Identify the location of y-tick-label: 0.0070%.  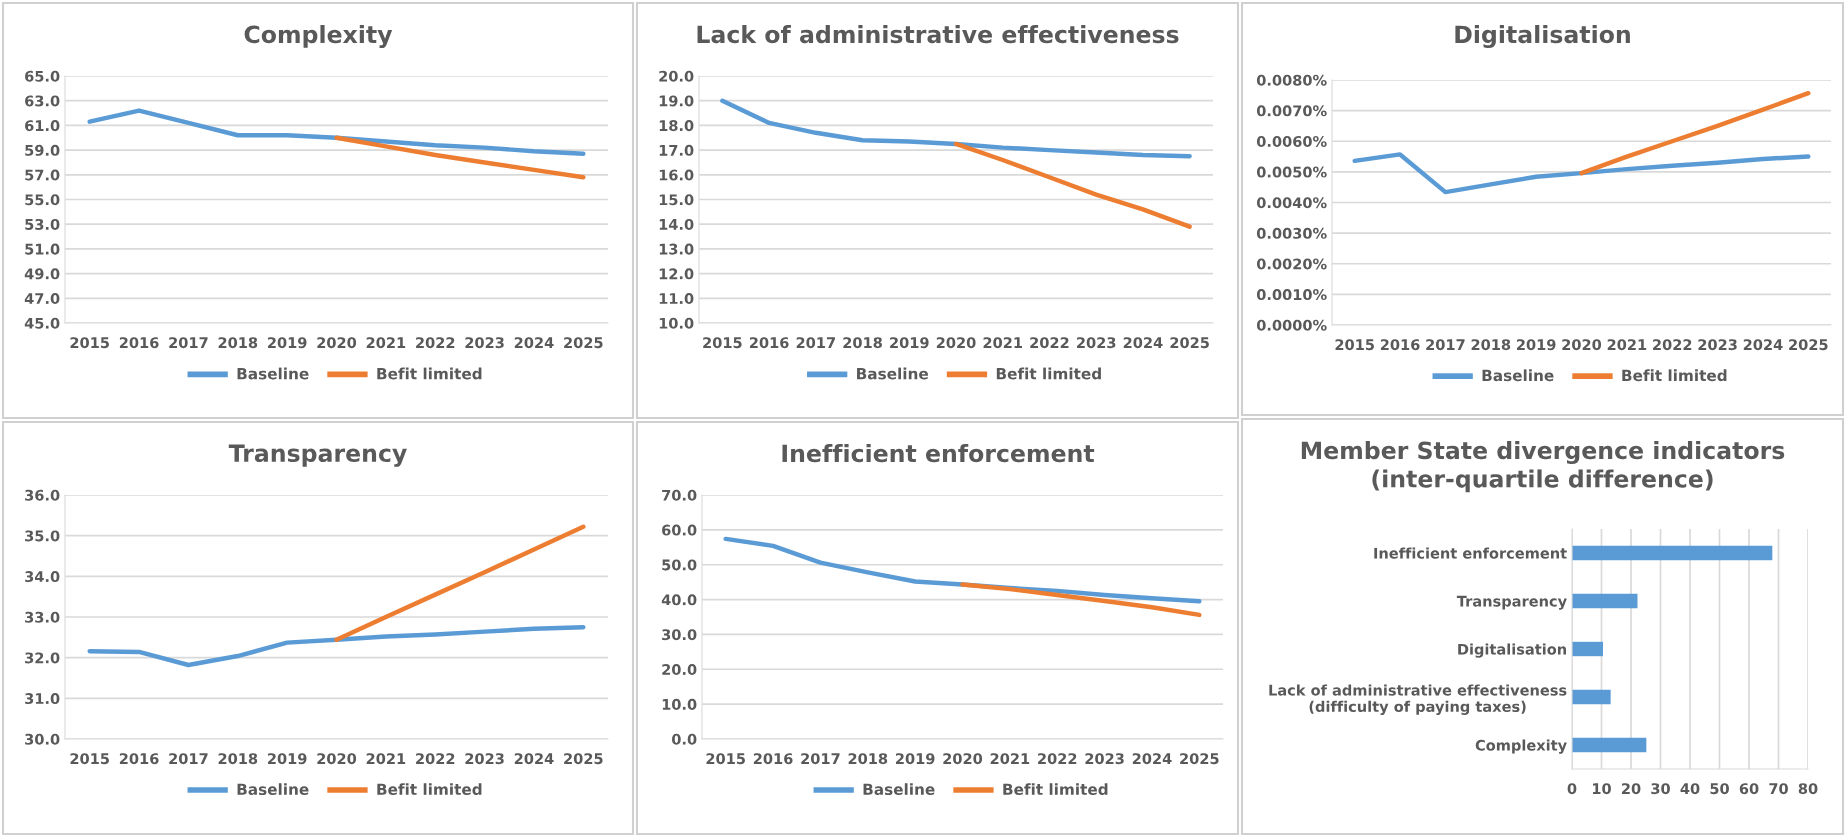
(1291, 111).